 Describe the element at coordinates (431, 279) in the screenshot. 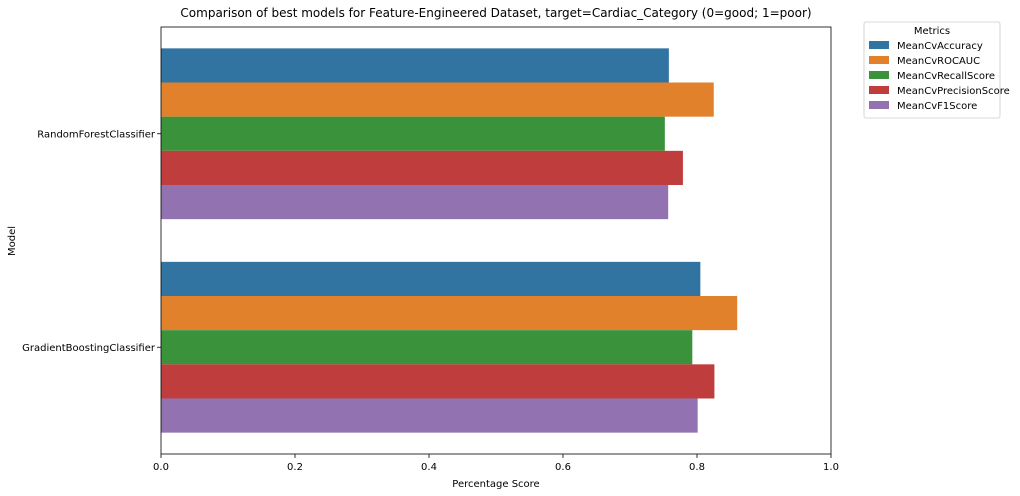

I see `bar-MeanCvAccuracy-GradientBoostingClassifier` at that location.